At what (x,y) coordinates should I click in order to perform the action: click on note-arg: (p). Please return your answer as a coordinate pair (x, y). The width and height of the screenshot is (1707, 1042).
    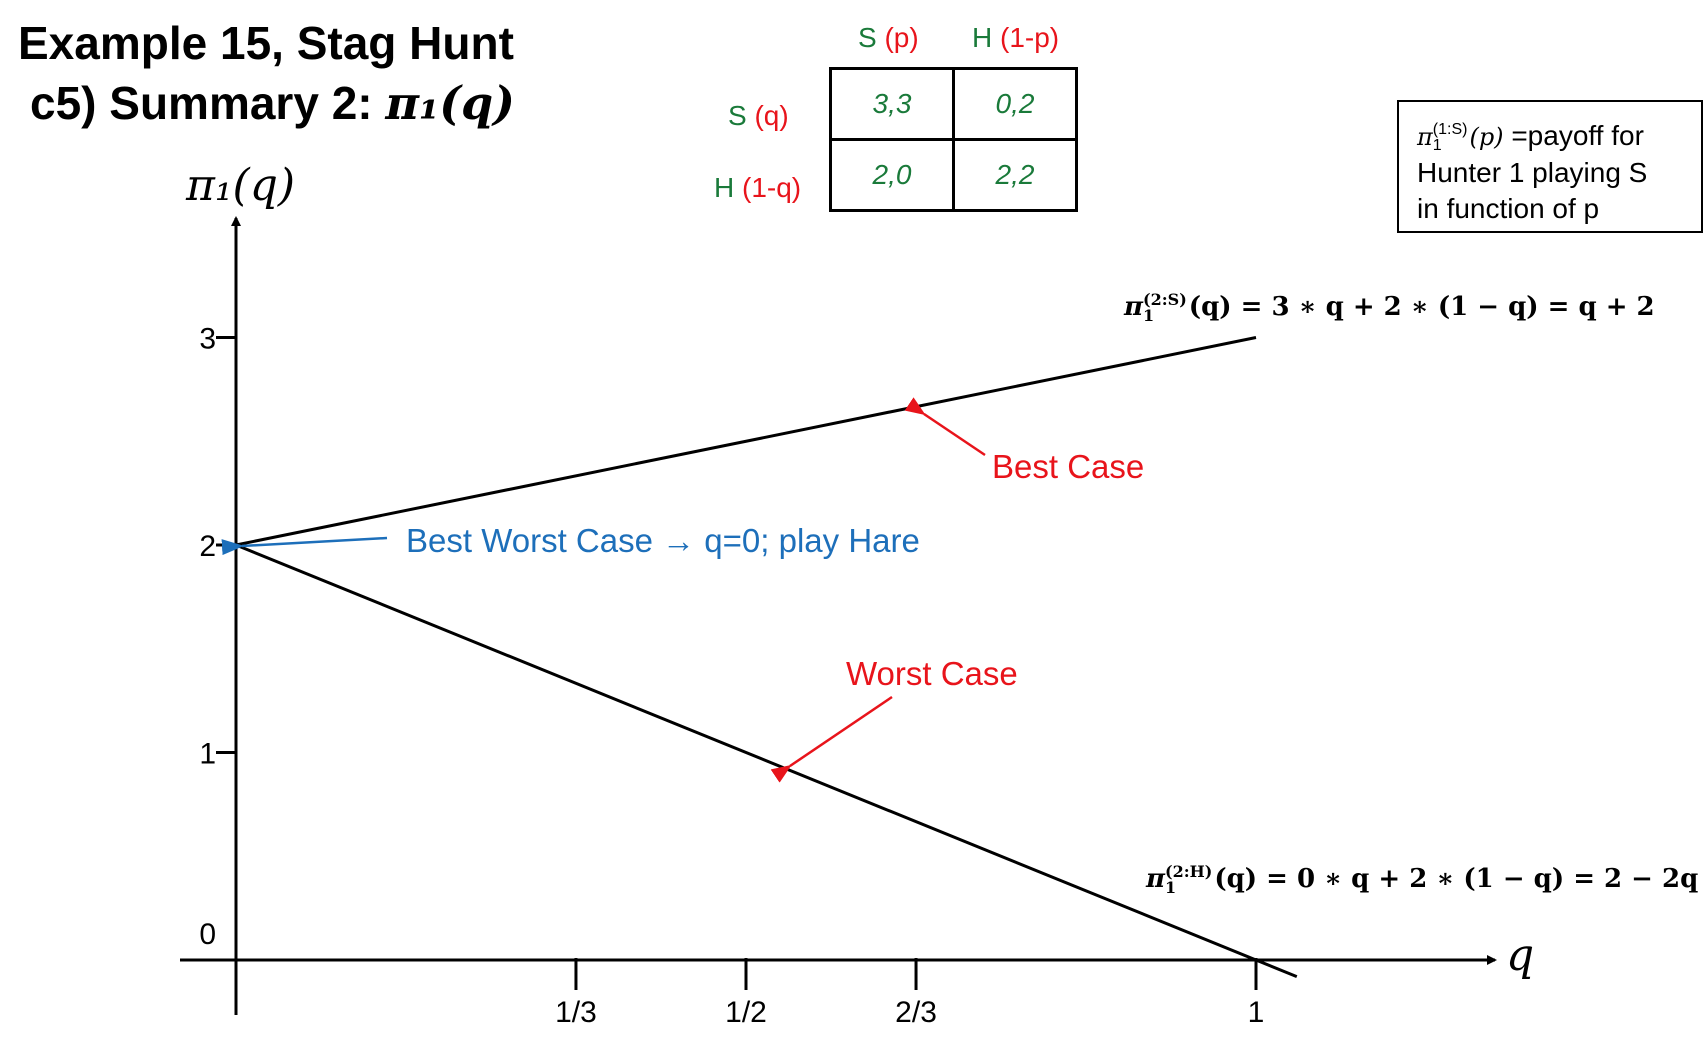
    Looking at the image, I should click on (1486, 137).